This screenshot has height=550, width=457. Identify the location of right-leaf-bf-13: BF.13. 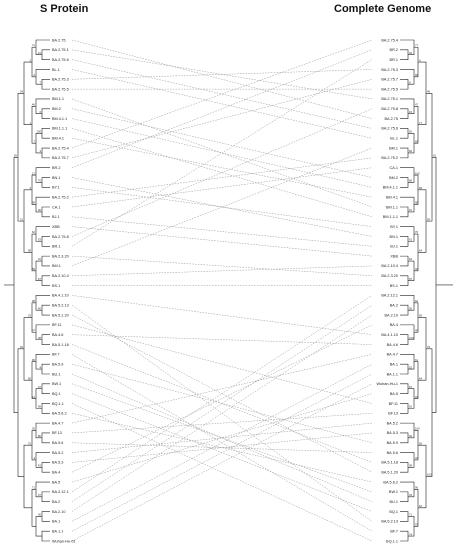
(393, 414).